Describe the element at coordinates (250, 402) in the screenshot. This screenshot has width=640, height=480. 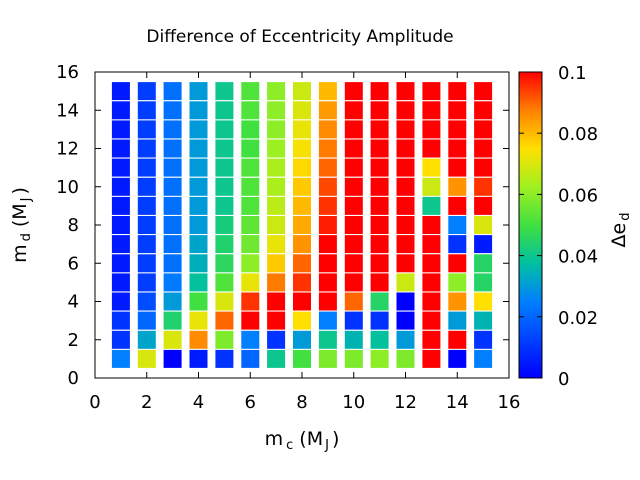
I see `x-tick-label: 6` at that location.